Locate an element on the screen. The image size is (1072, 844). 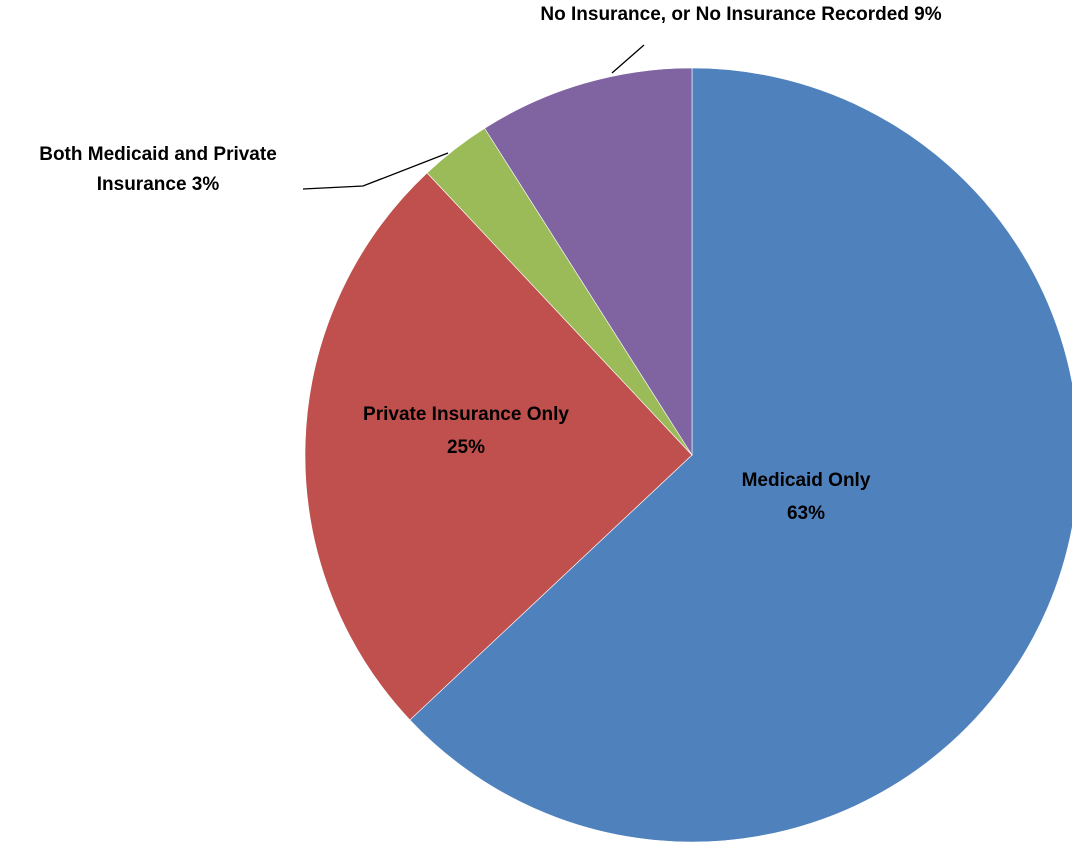
pie-slice-no-insurance-or-no-insurance-recorded is located at coordinates (588, 262).